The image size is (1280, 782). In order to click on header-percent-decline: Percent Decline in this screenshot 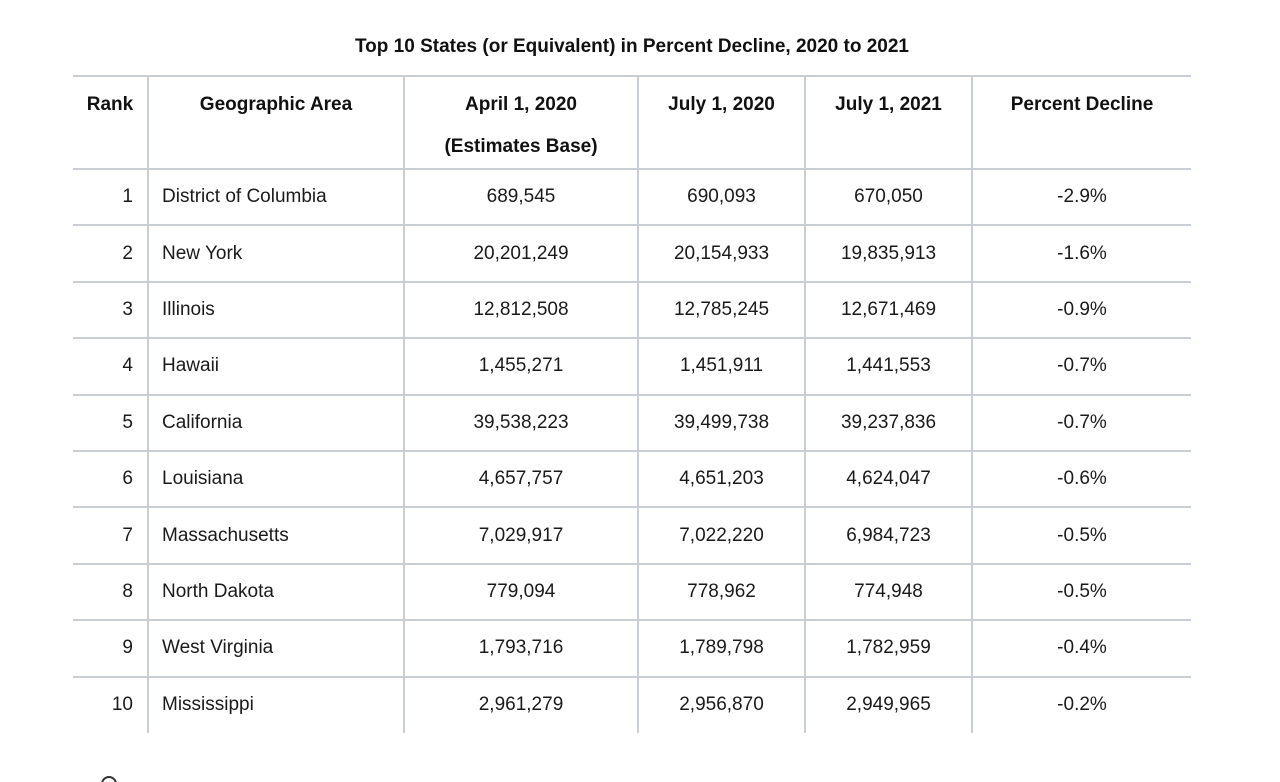, I will do `click(1081, 122)`.